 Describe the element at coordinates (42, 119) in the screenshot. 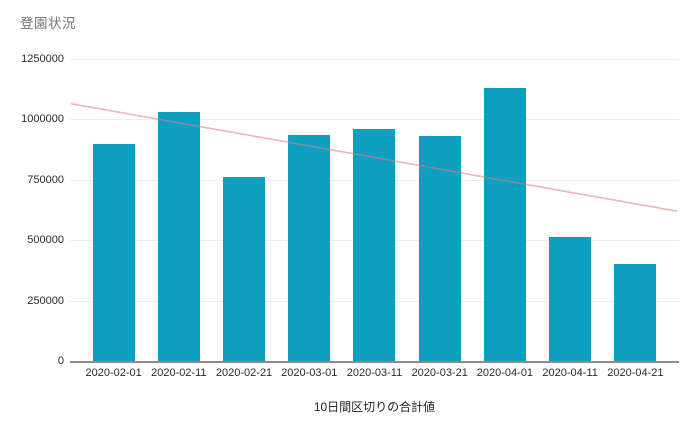

I see `y-tick-label: 1000000` at that location.